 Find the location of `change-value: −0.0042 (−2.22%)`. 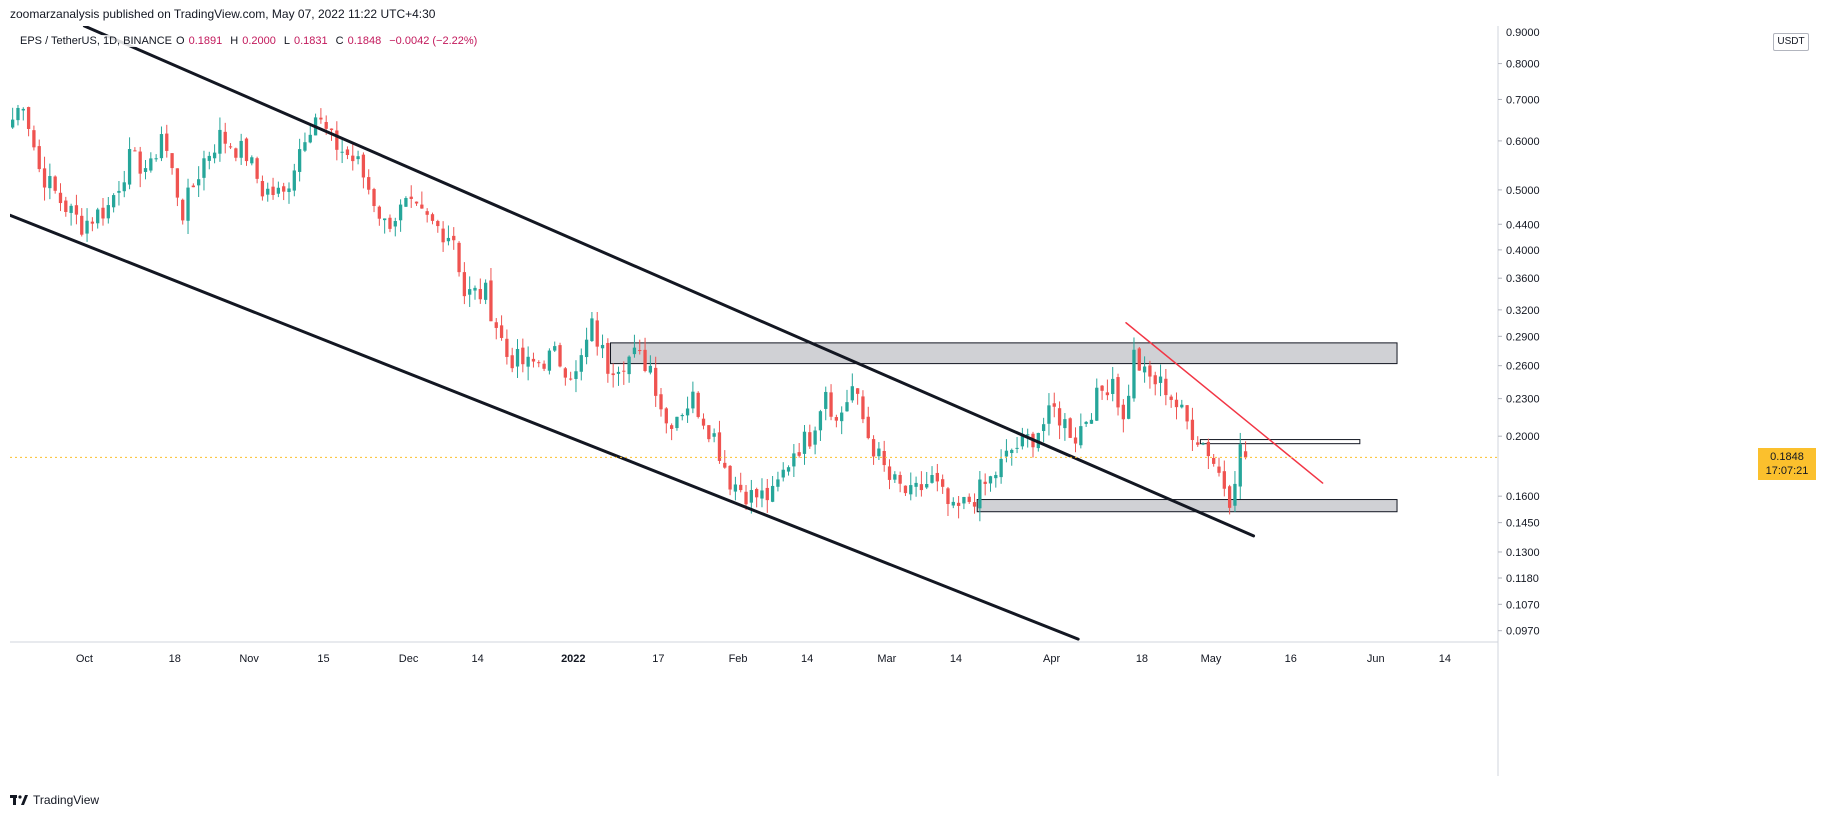

change-value: −0.0042 (−2.22%) is located at coordinates (433, 41).